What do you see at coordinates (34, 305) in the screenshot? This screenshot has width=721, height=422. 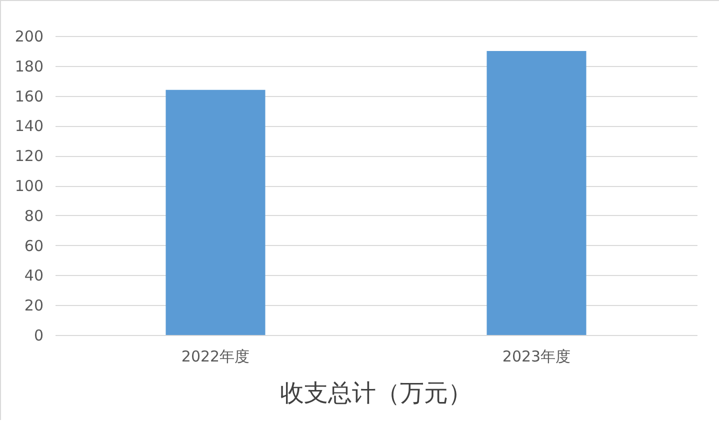 I see `y-tick-label: 20` at bounding box center [34, 305].